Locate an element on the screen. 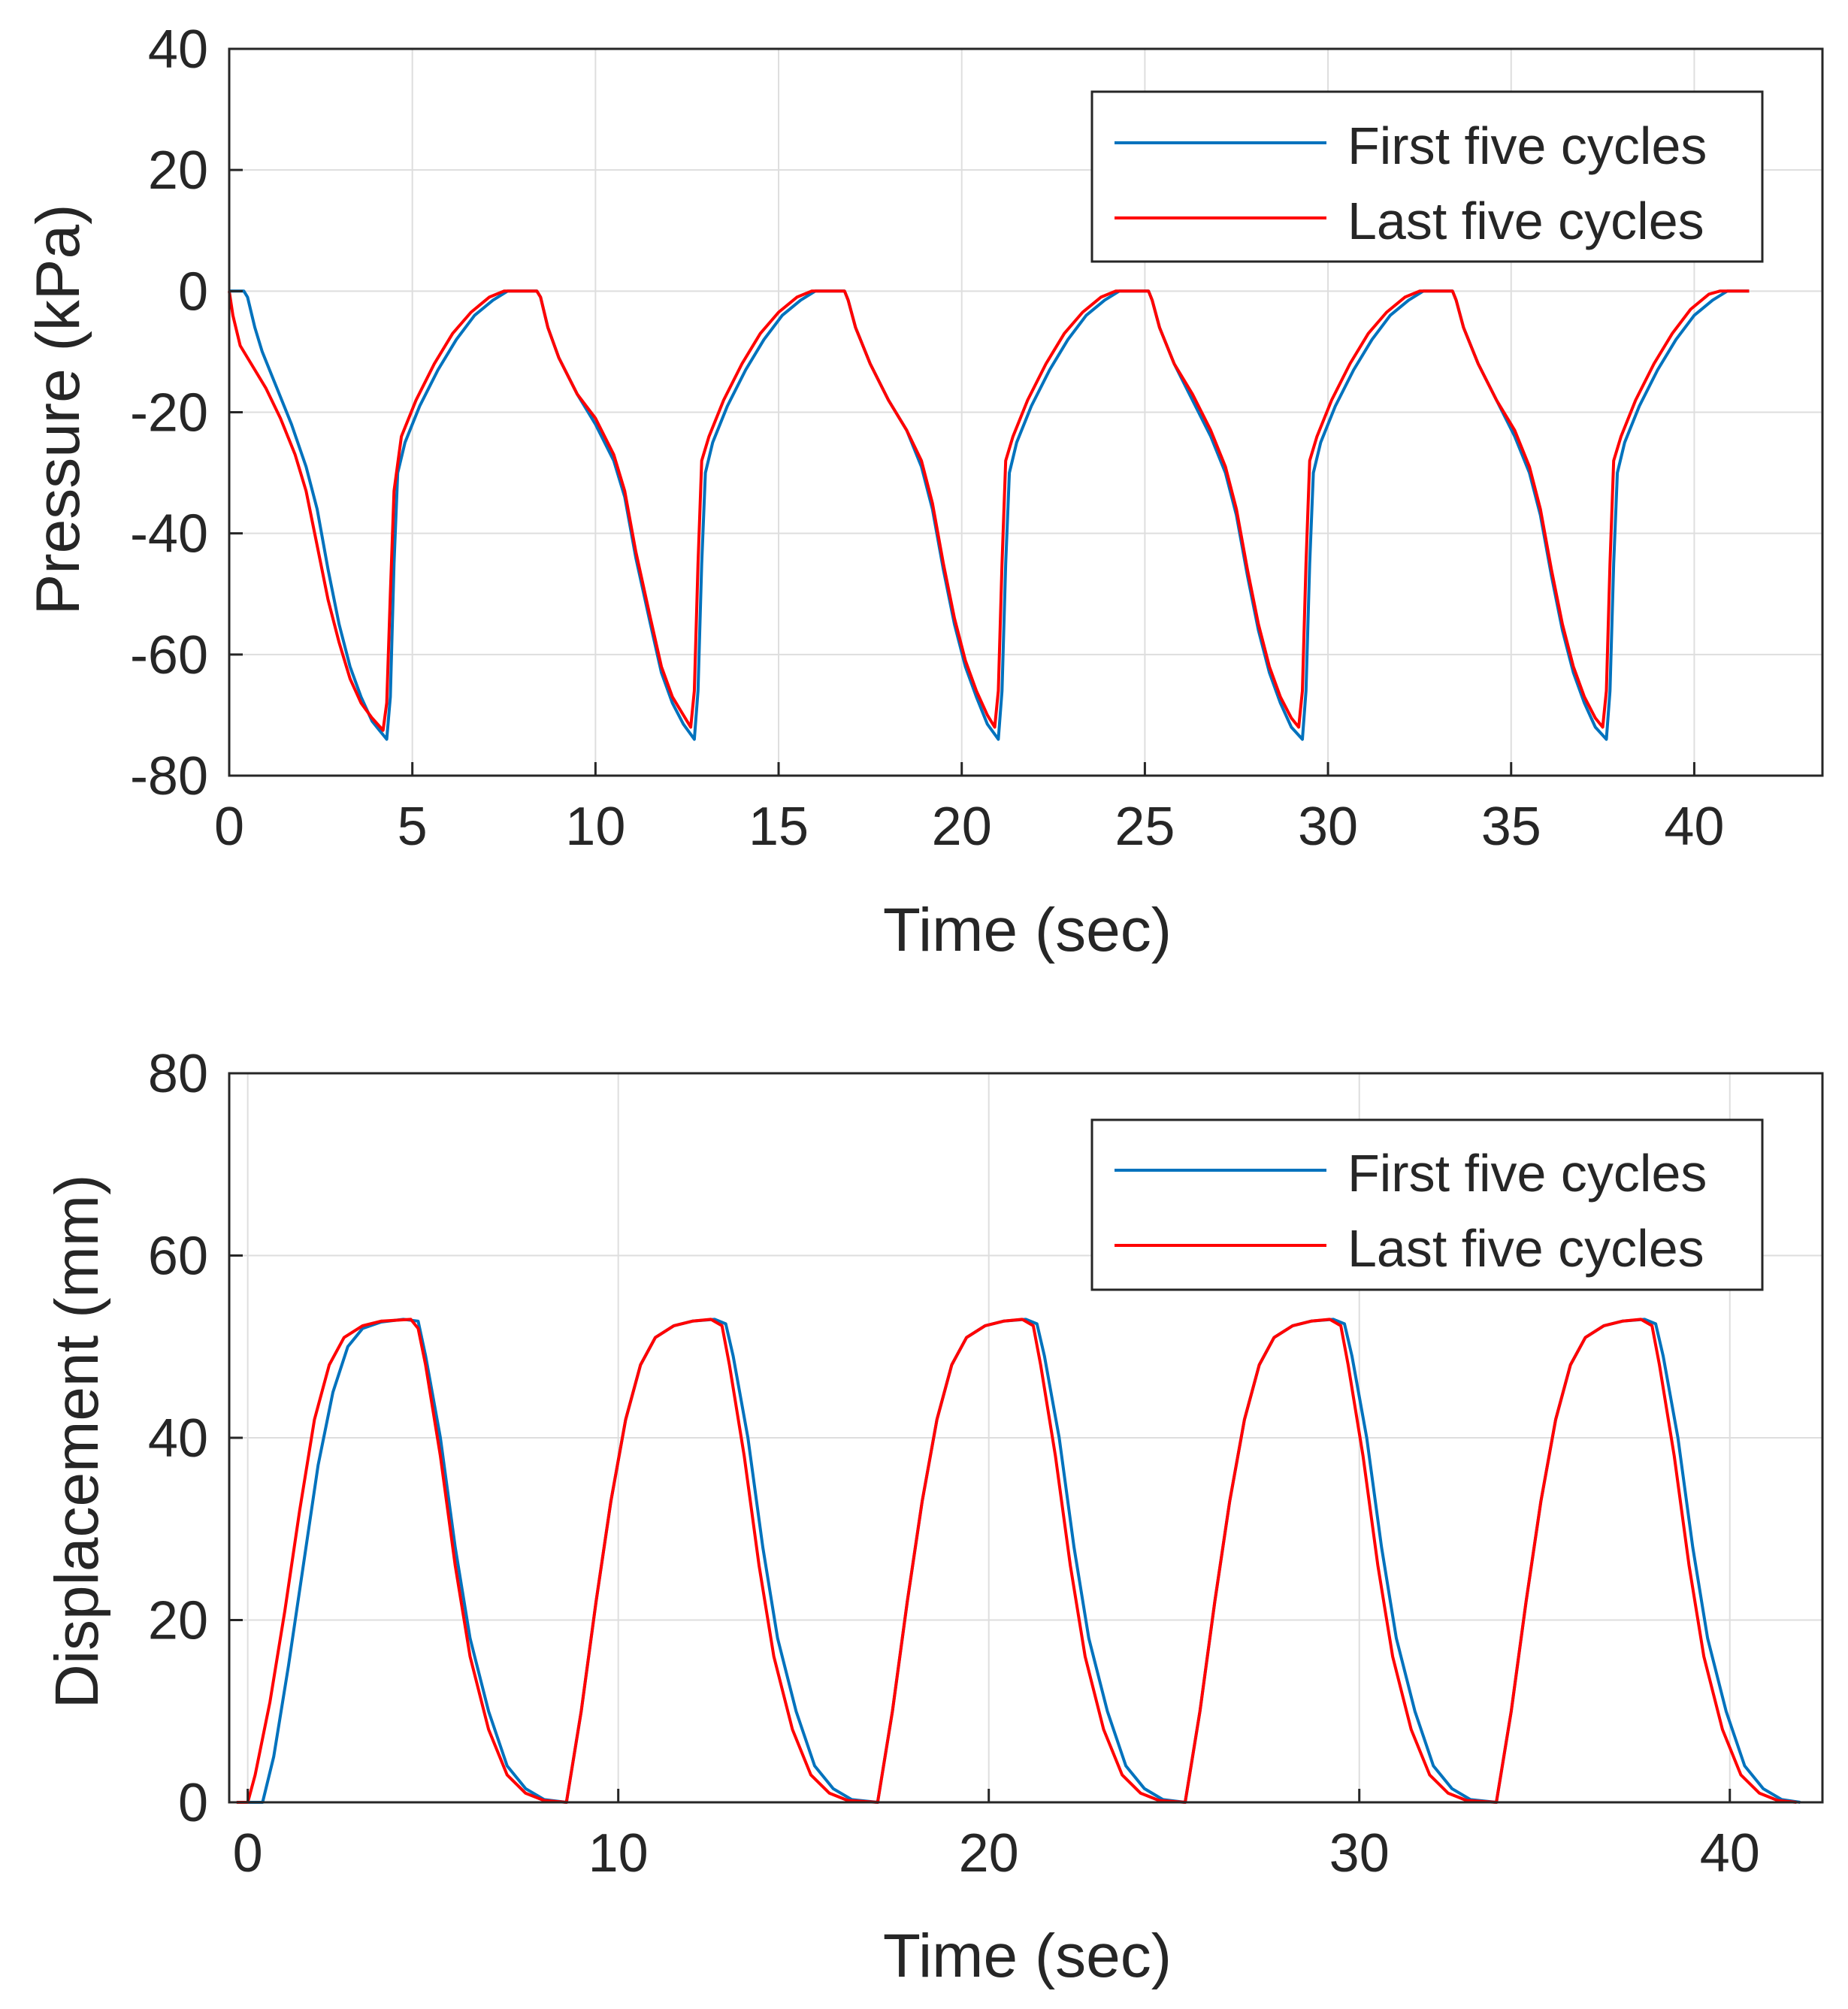  displacement-x-tick-label: 40 is located at coordinates (1730, 1853).